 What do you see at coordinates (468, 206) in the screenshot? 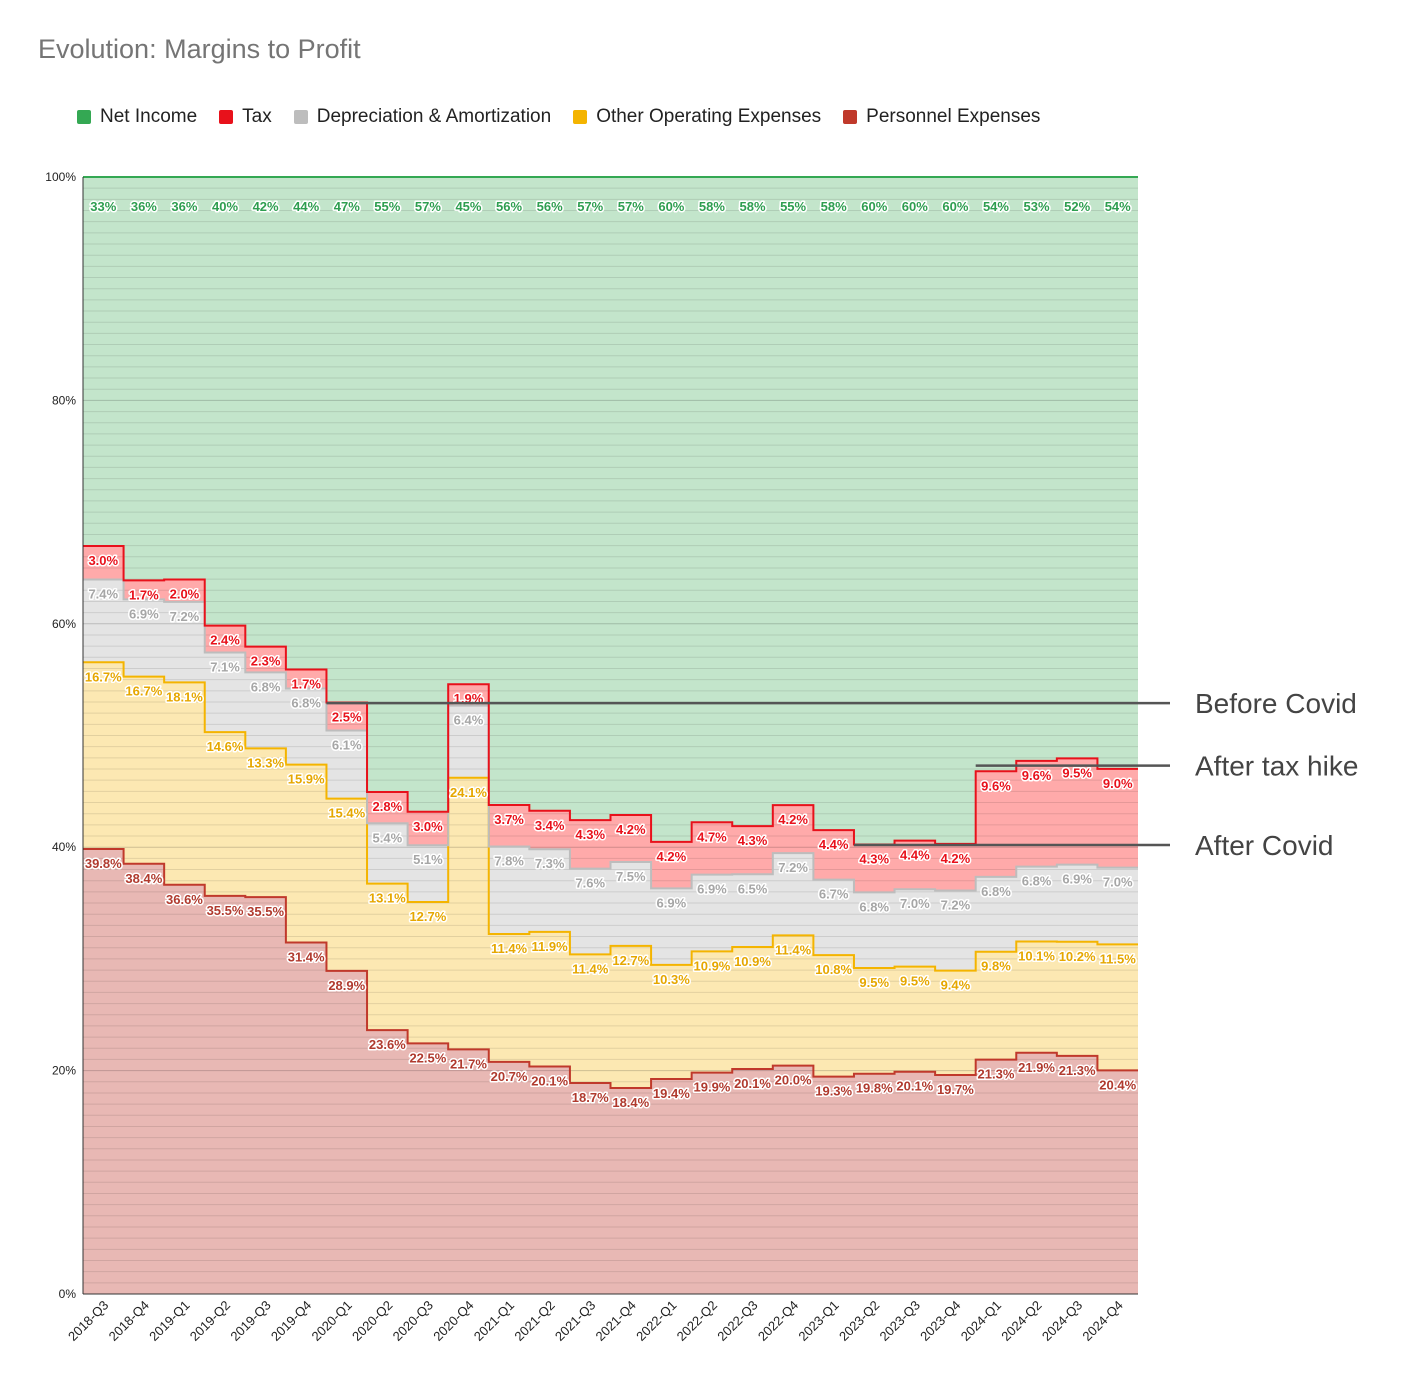
I see `data-label-net-income: 45%` at bounding box center [468, 206].